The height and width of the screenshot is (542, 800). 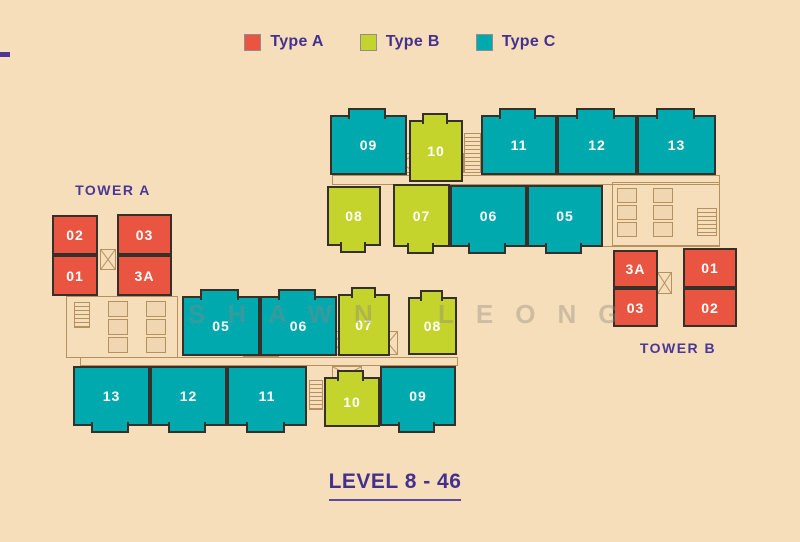 I want to click on unit-top-row-11: 11, so click(x=519, y=141).